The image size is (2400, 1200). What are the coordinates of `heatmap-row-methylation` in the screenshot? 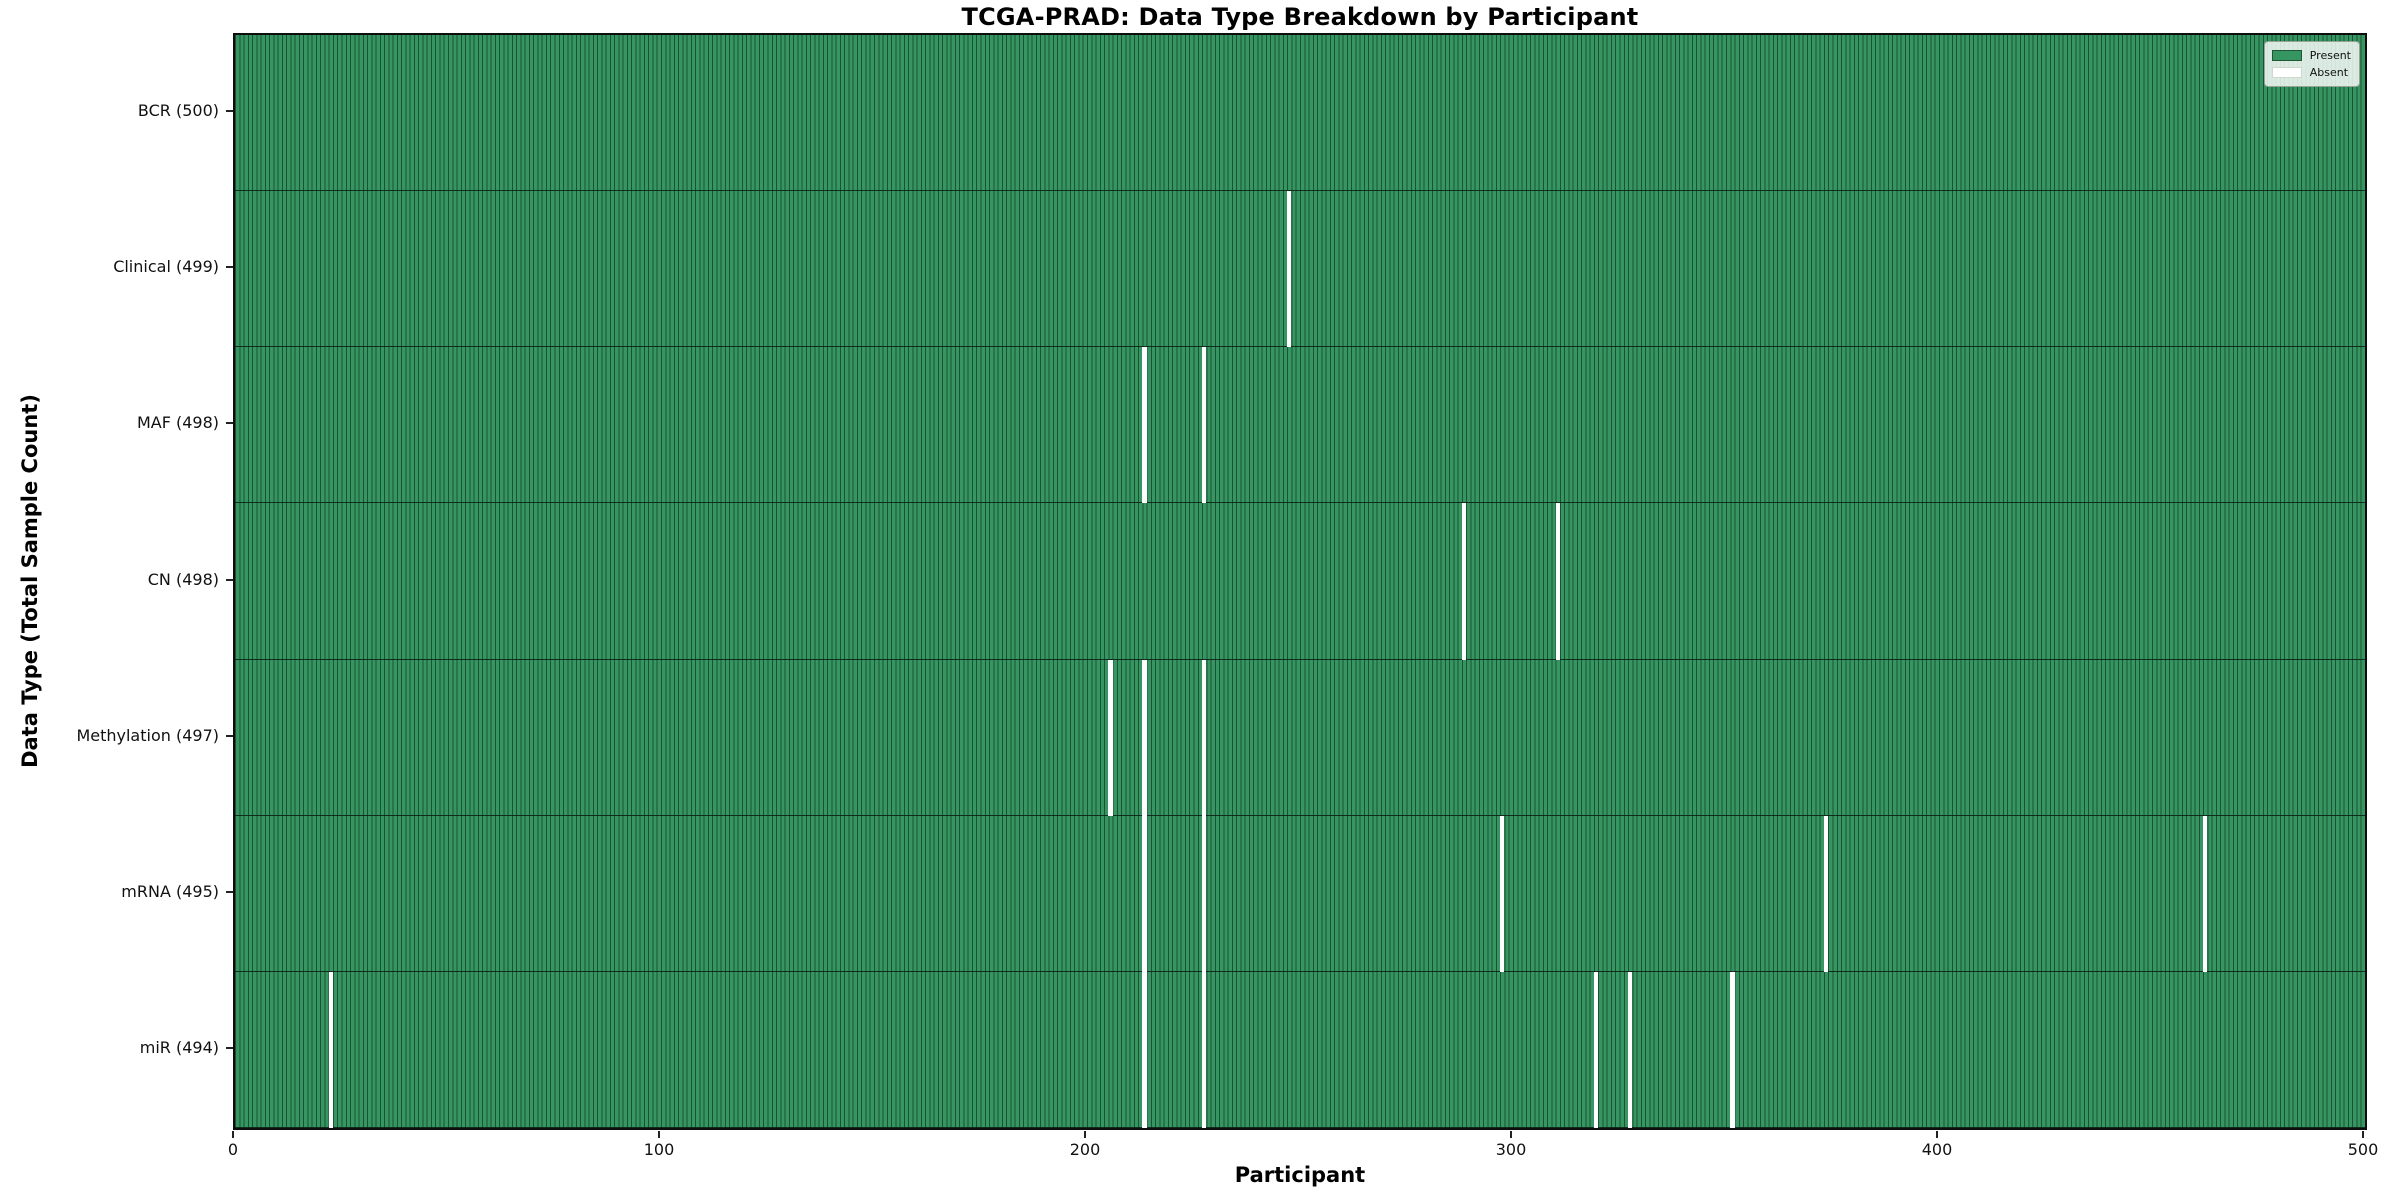 It's located at (1300, 737).